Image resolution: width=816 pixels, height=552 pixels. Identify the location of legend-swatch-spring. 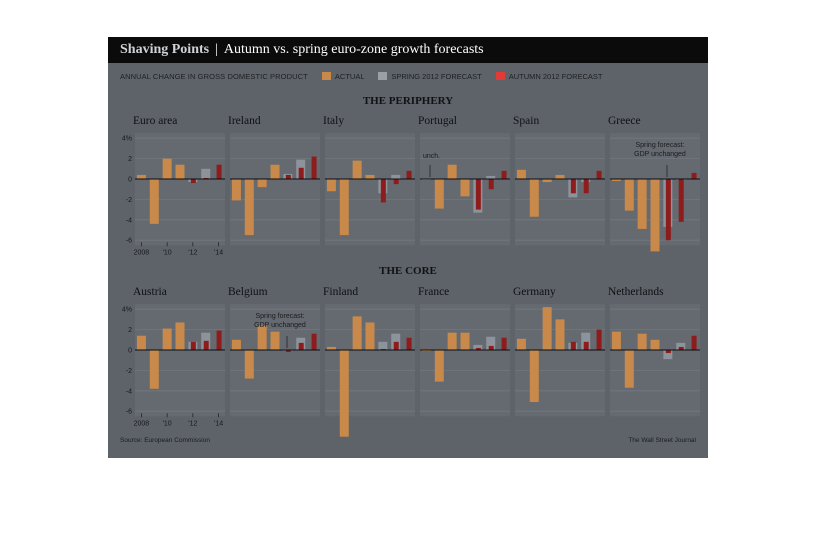
(383, 76).